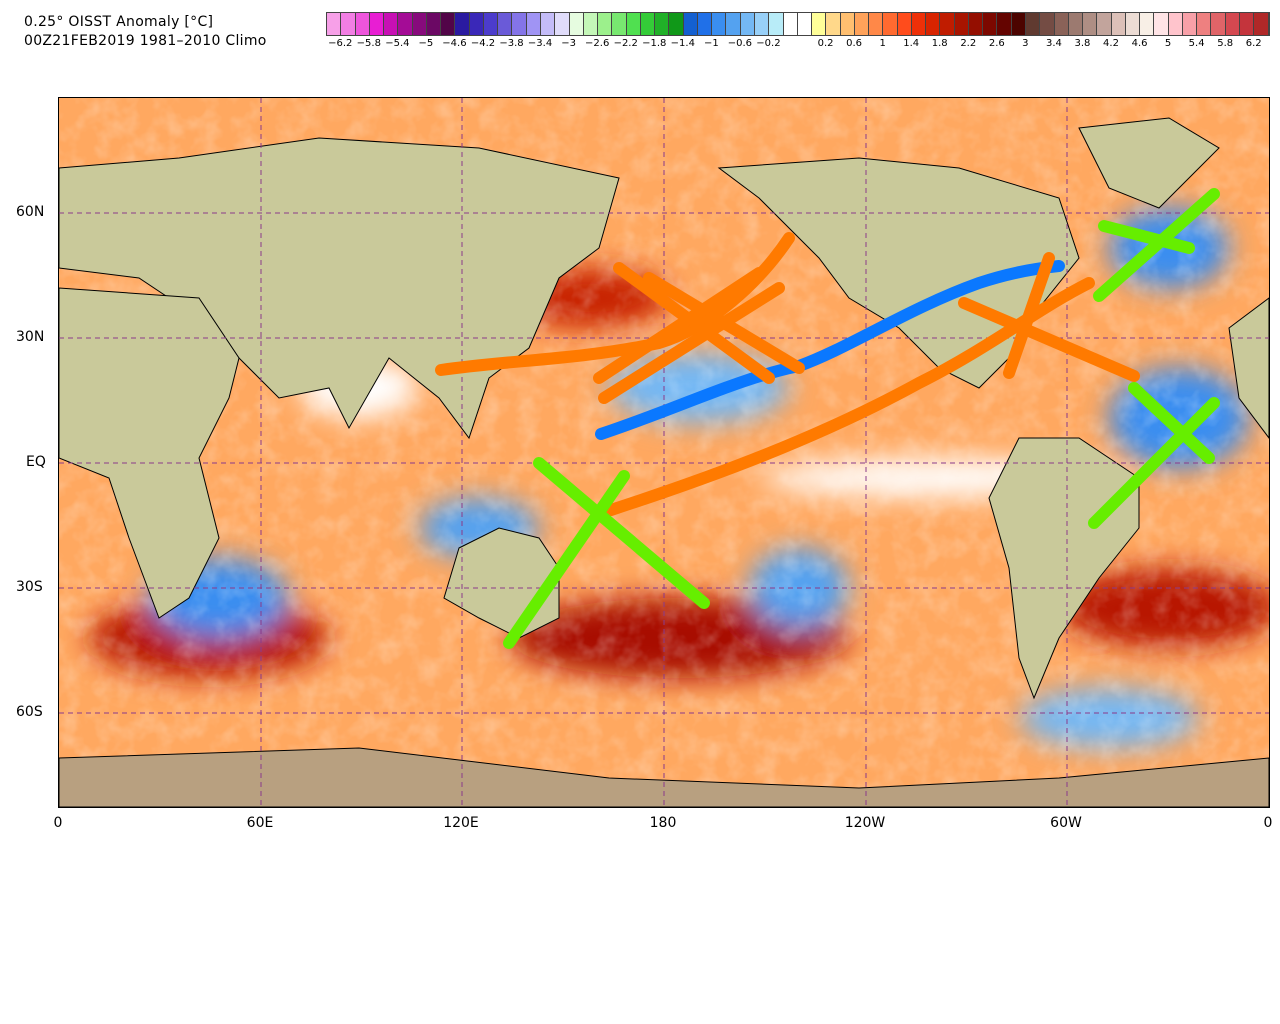  I want to click on y-tick: 30S, so click(29, 587).